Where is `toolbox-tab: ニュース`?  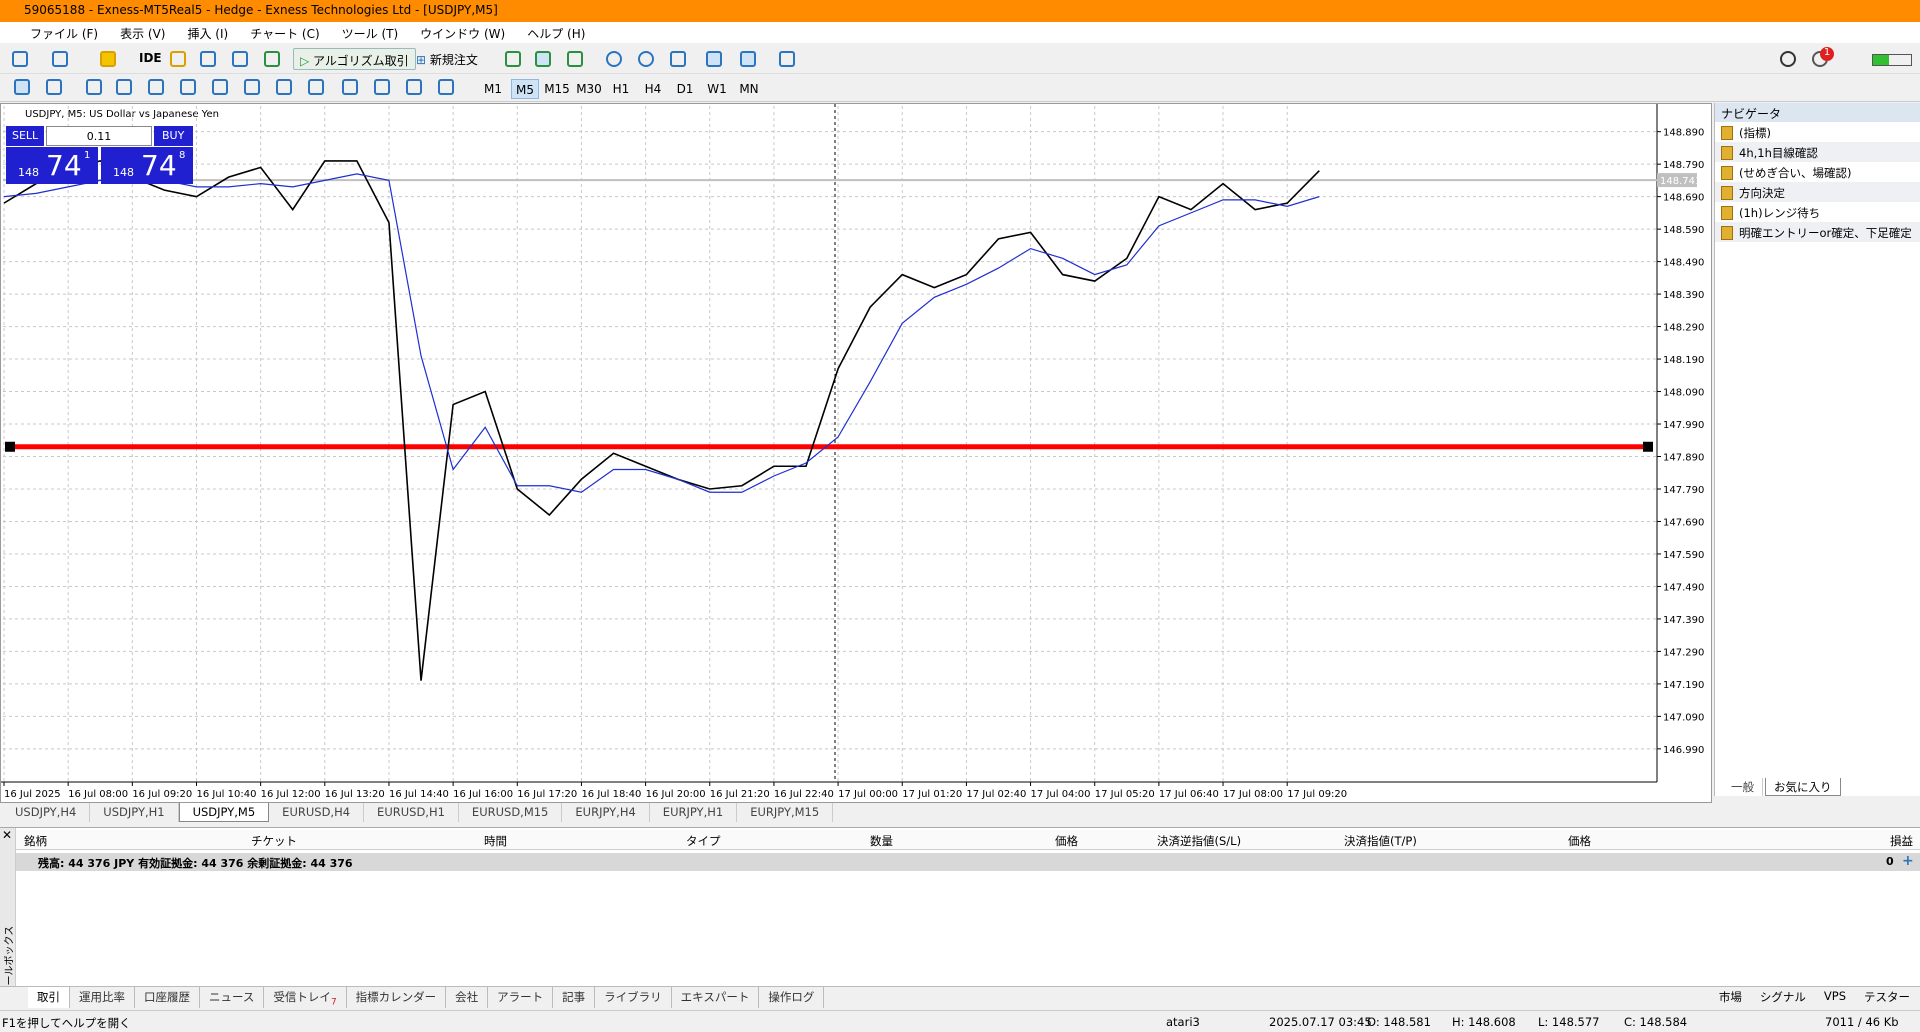 toolbox-tab: ニュース is located at coordinates (232, 997).